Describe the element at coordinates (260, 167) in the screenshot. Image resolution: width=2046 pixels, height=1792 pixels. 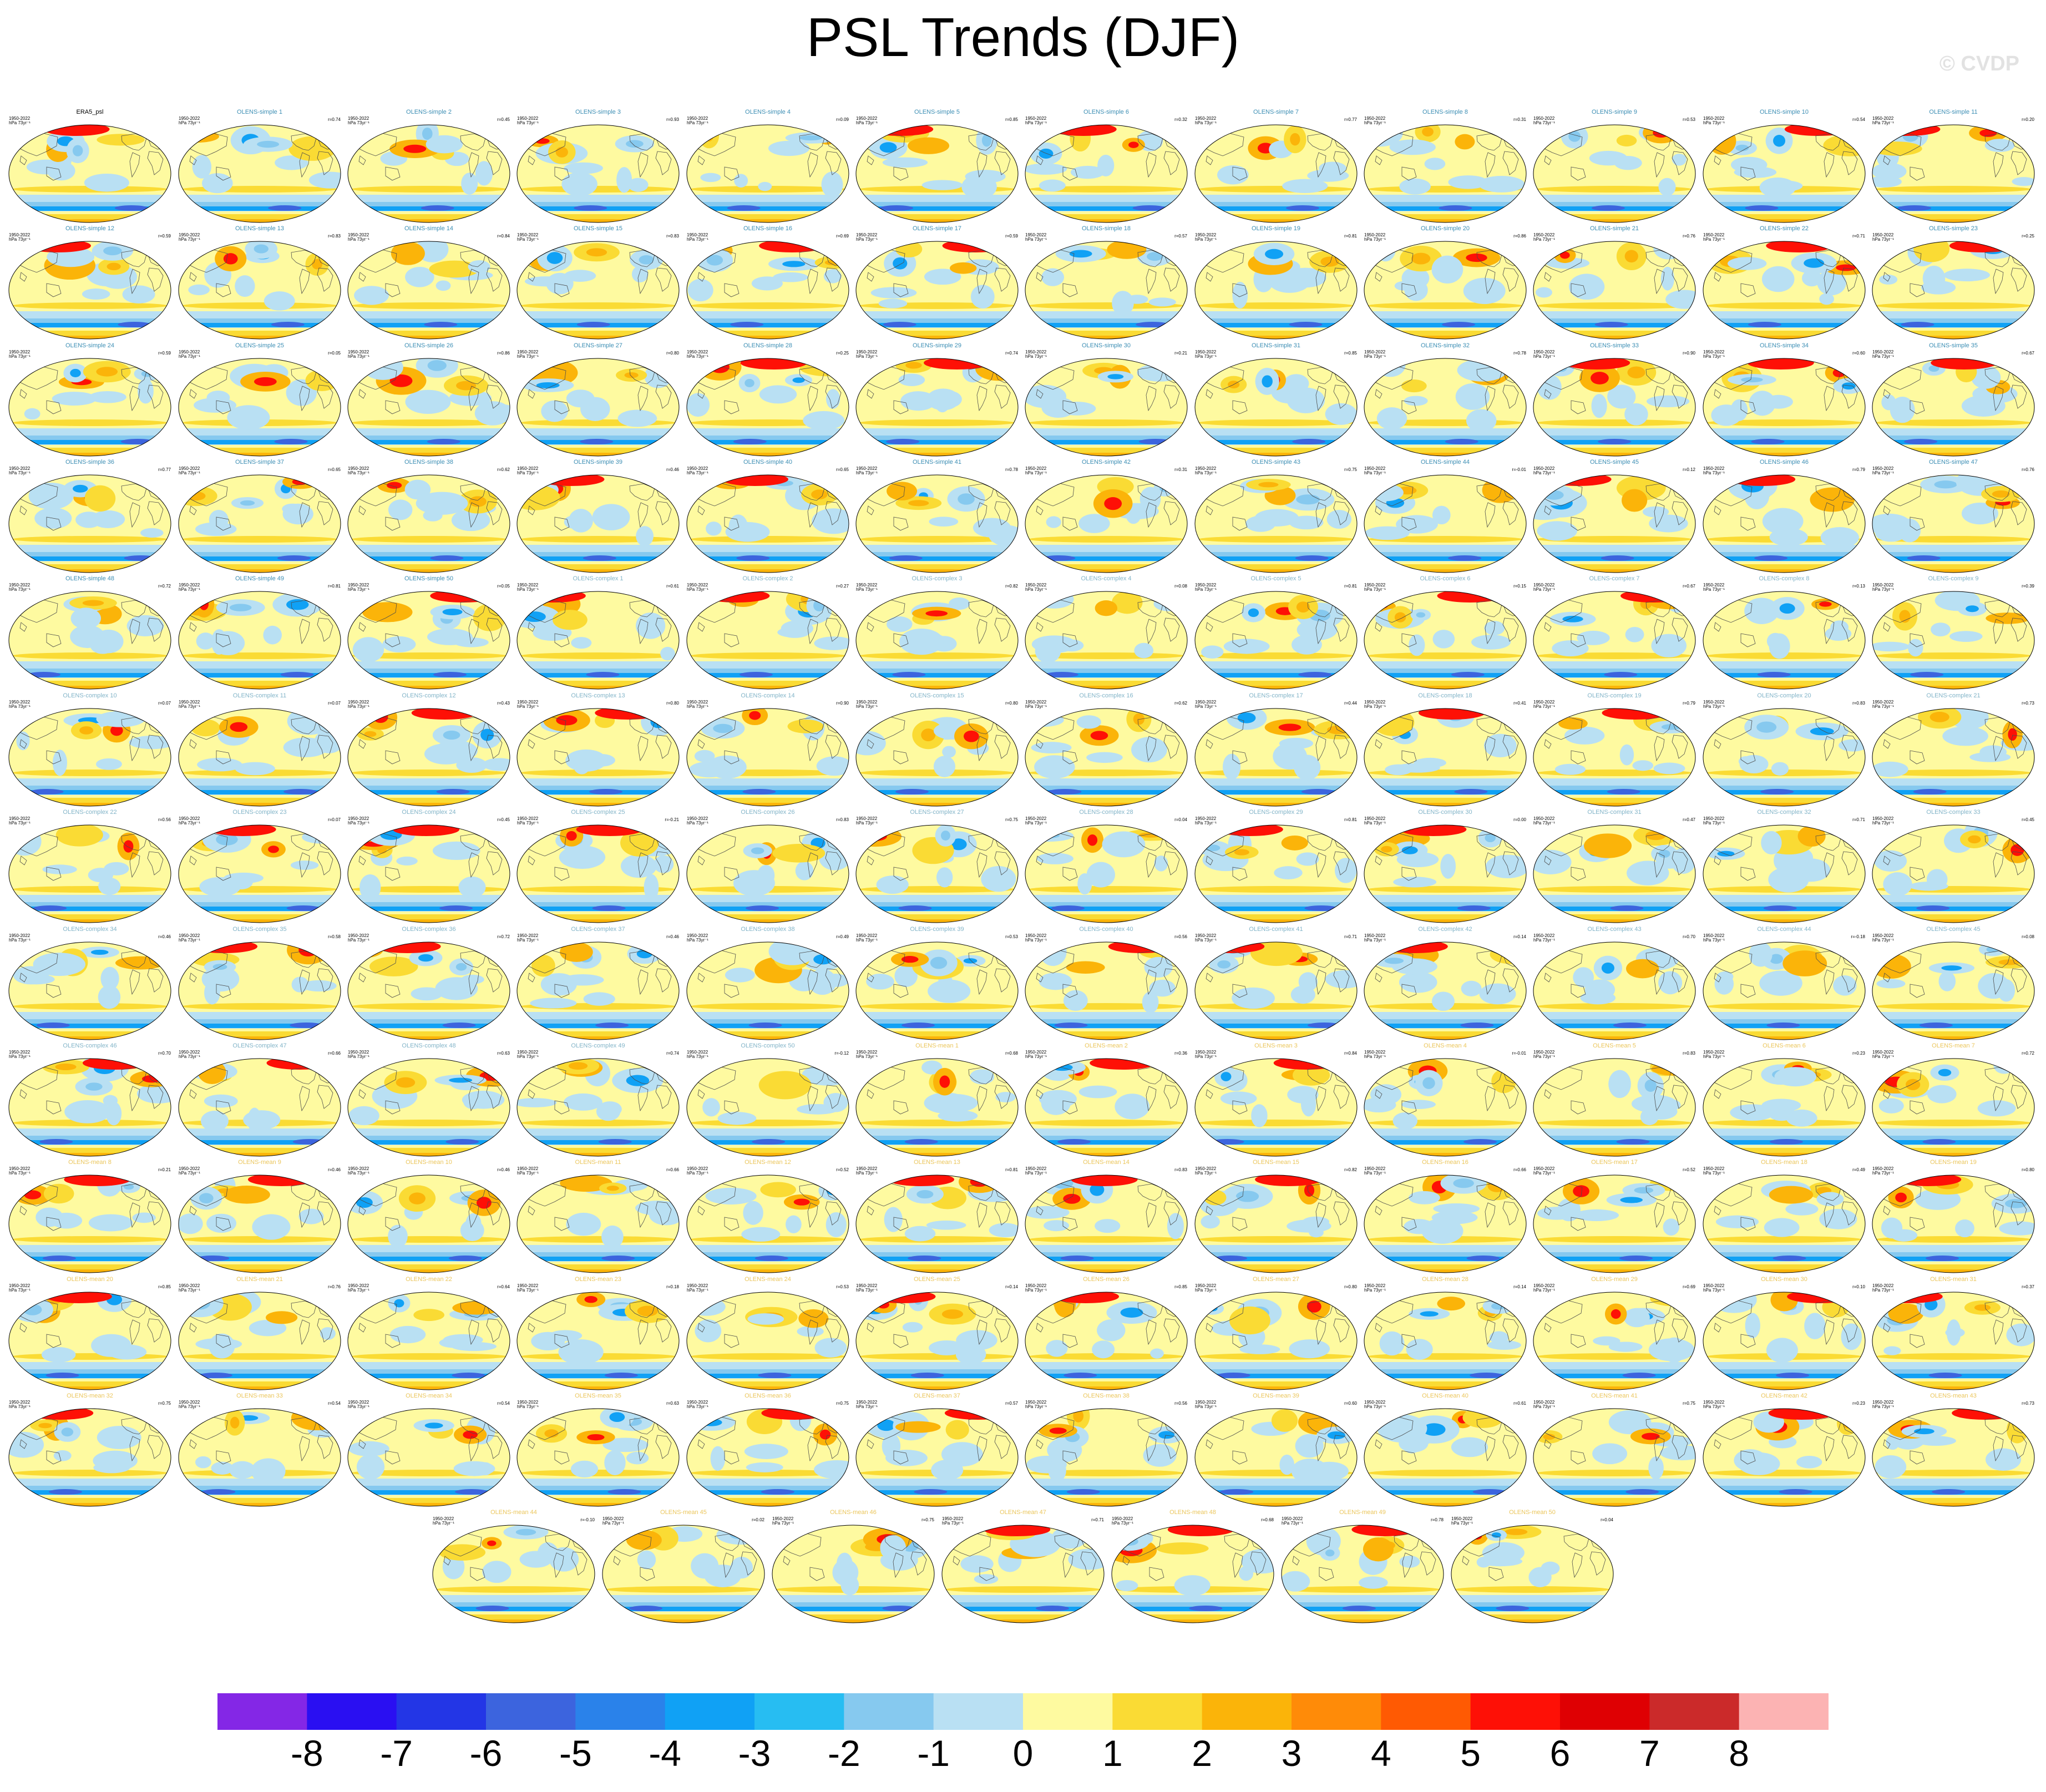
I see `panel-olens-simple-1: OLENS-simple 1 1950-2022 hPa 73yr⁻¹ r=0.74` at that location.